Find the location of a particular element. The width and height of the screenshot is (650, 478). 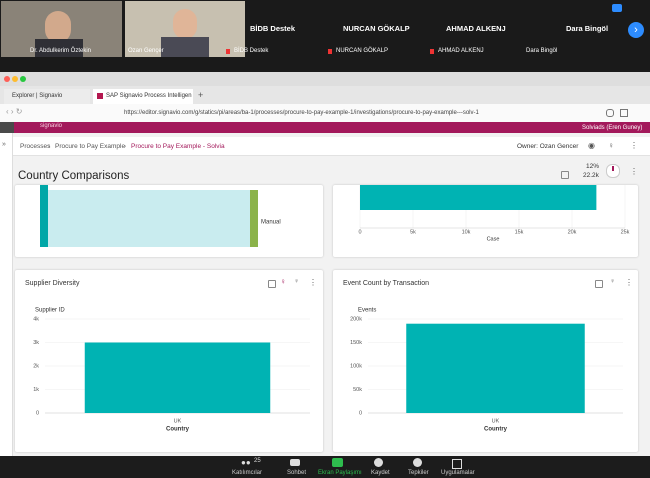

y-tick-label: 50k is located at coordinates (357, 390).